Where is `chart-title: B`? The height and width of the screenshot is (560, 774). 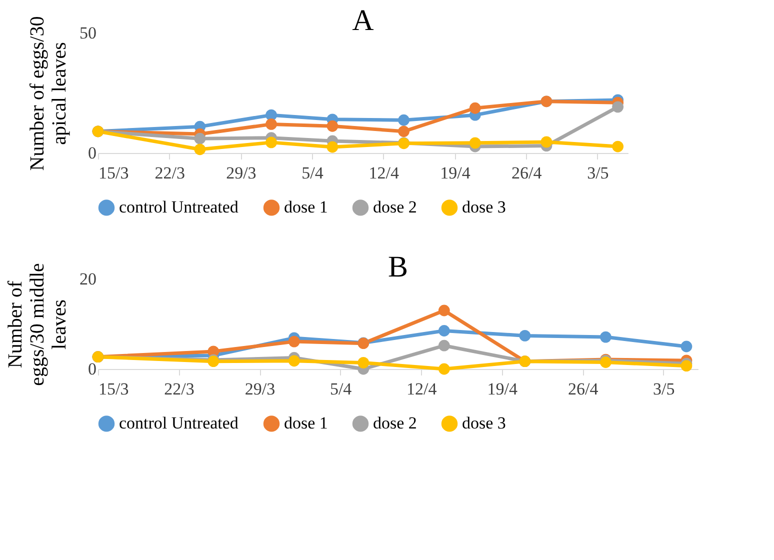 chart-title: B is located at coordinates (398, 267).